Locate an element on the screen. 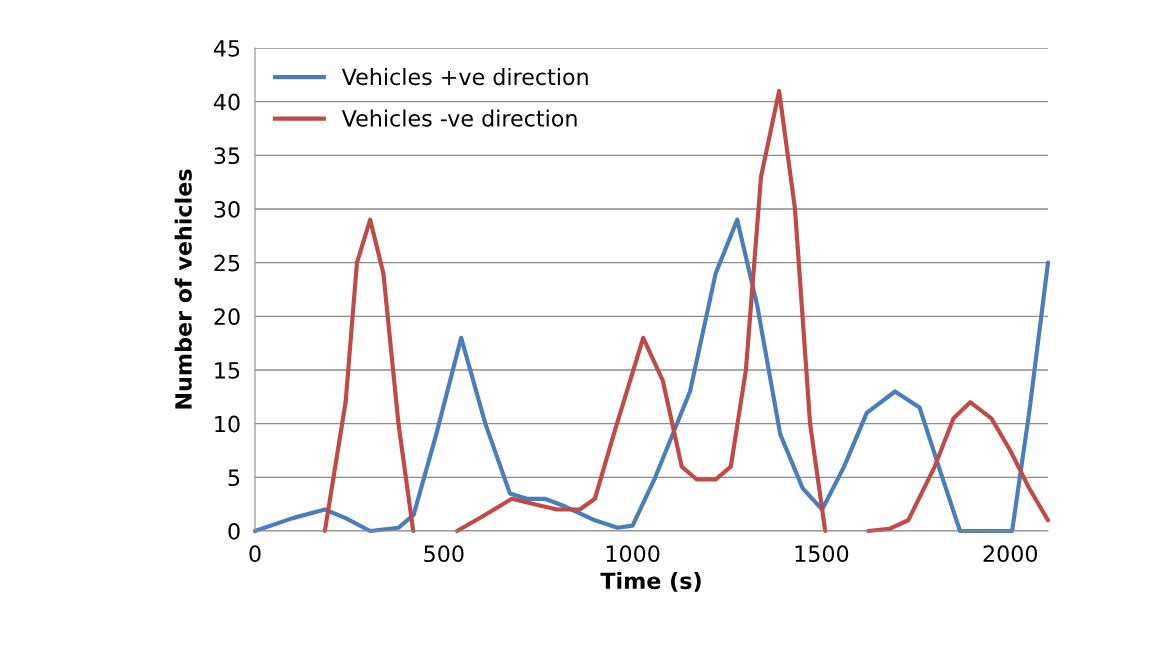  y-axis-title: Number of vehicles is located at coordinates (183, 289).